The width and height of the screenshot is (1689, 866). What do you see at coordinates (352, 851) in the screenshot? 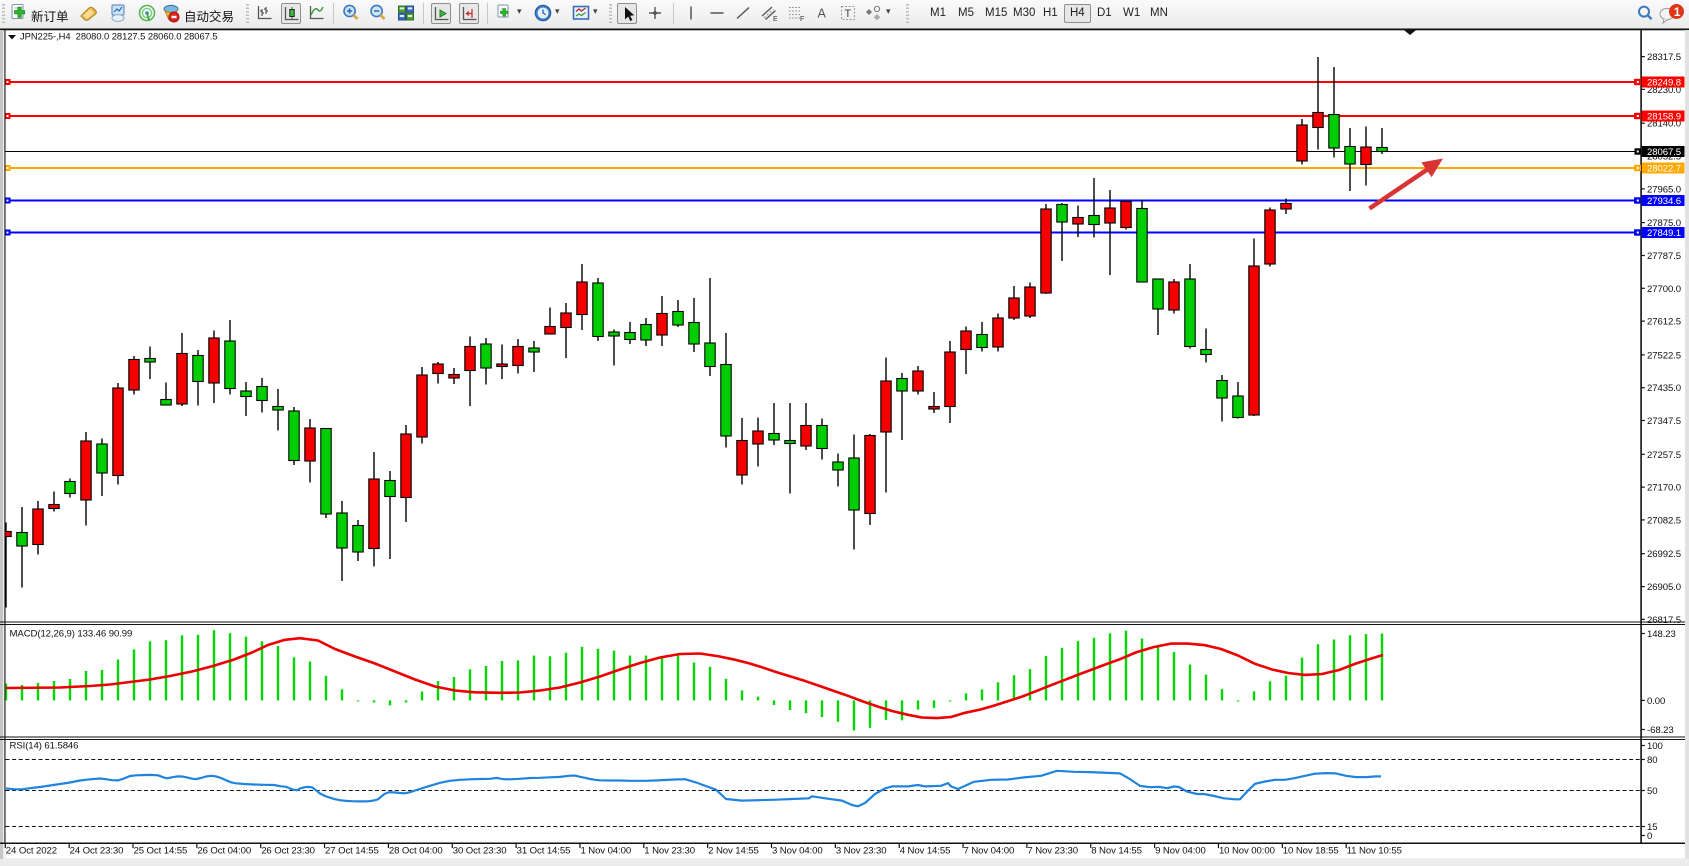
I see `svg-text: 27 Oct 14:55` at bounding box center [352, 851].